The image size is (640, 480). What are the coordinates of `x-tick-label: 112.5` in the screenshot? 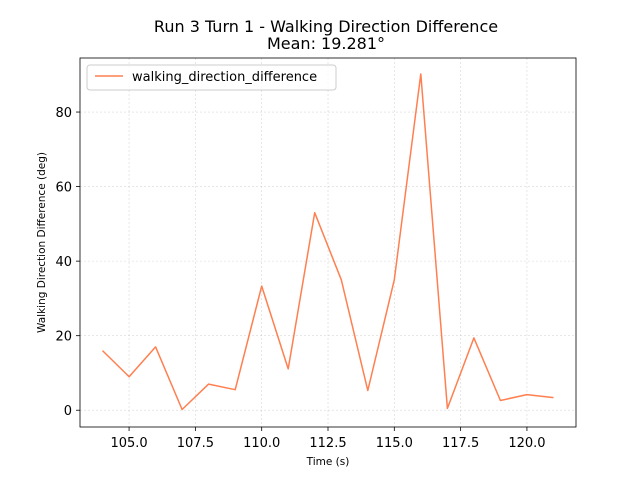 It's located at (327, 443).